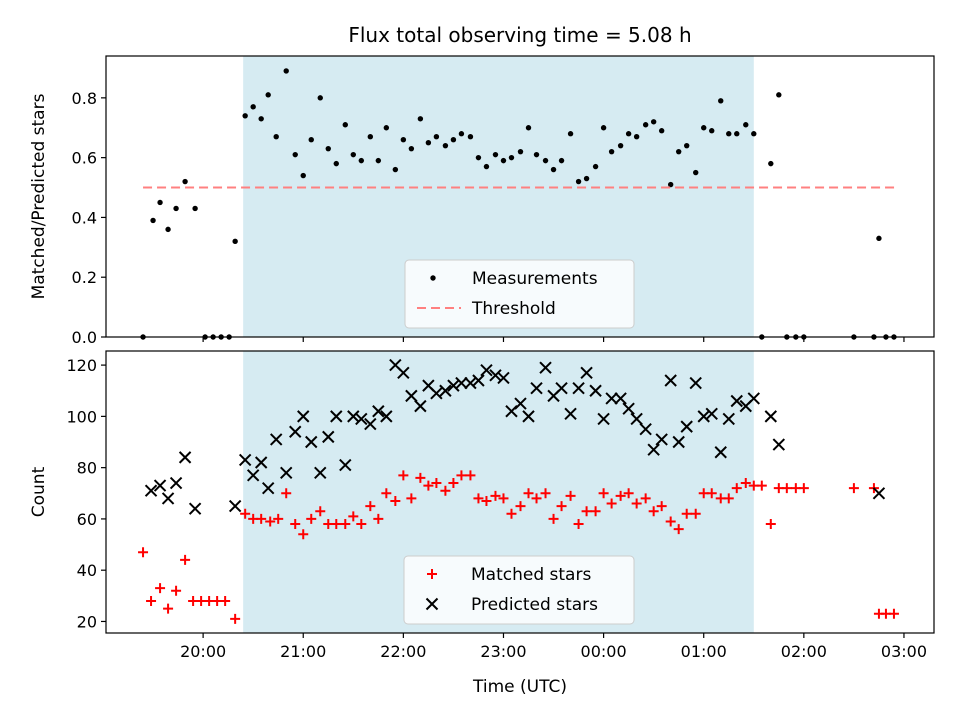 This screenshot has height=724, width=960. Describe the element at coordinates (531, 575) in the screenshot. I see `legend-label: Matched stars` at that location.